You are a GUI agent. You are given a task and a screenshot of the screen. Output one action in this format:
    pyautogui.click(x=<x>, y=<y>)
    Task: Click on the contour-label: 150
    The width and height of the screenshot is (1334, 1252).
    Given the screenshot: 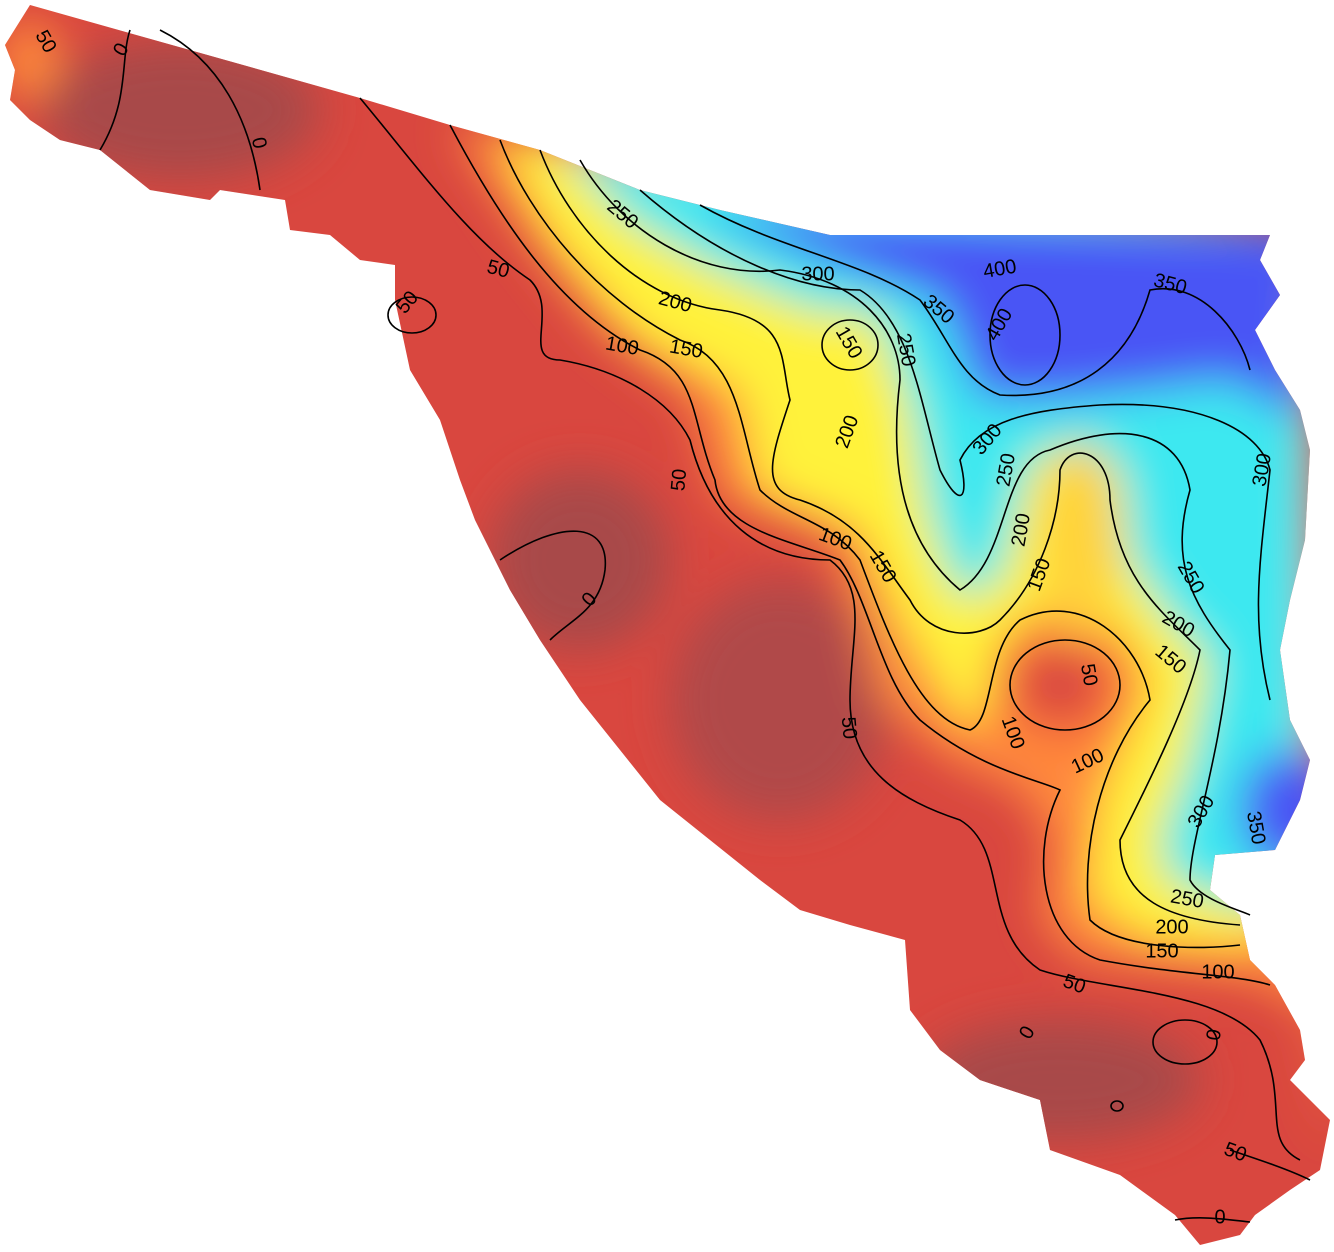 What is the action you would take?
    pyautogui.click(x=1161, y=951)
    